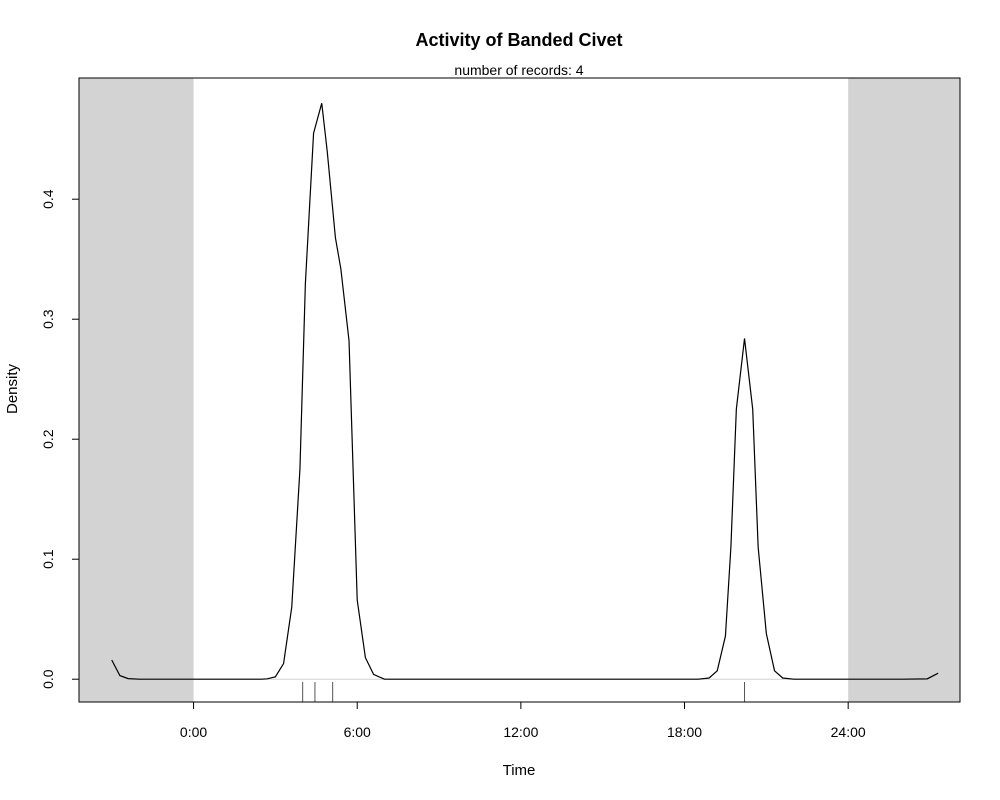  What do you see at coordinates (848, 732) in the screenshot?
I see `x-tick-label: 24:00` at bounding box center [848, 732].